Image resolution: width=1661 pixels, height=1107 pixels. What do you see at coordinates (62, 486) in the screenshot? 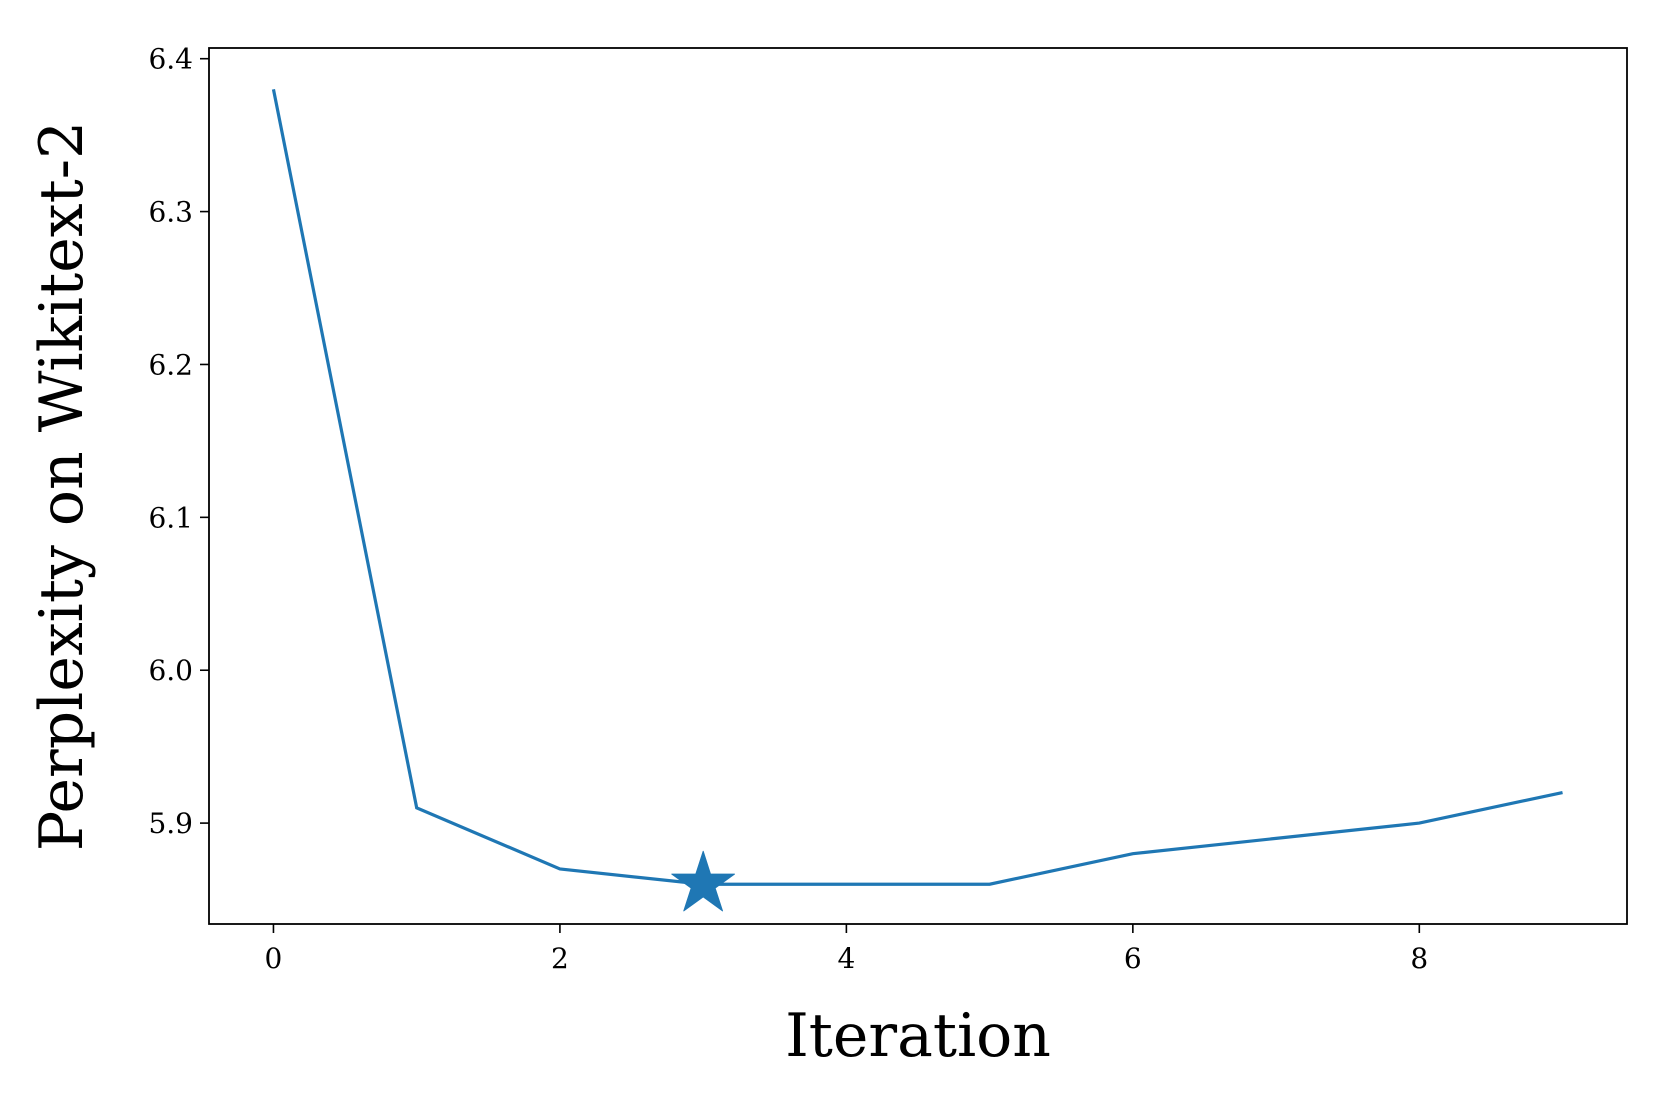
I see `y-axis-label: Perplexity on Wikitext-2` at bounding box center [62, 486].